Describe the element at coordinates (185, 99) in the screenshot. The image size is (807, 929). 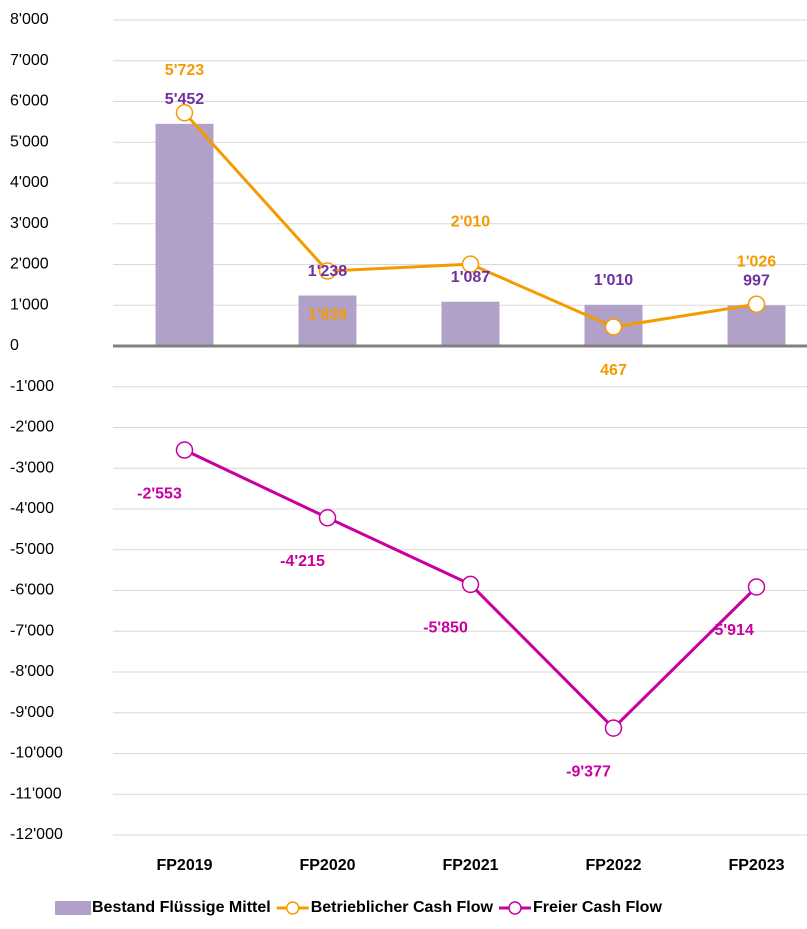
I see `bar-value-label: 5'452` at that location.